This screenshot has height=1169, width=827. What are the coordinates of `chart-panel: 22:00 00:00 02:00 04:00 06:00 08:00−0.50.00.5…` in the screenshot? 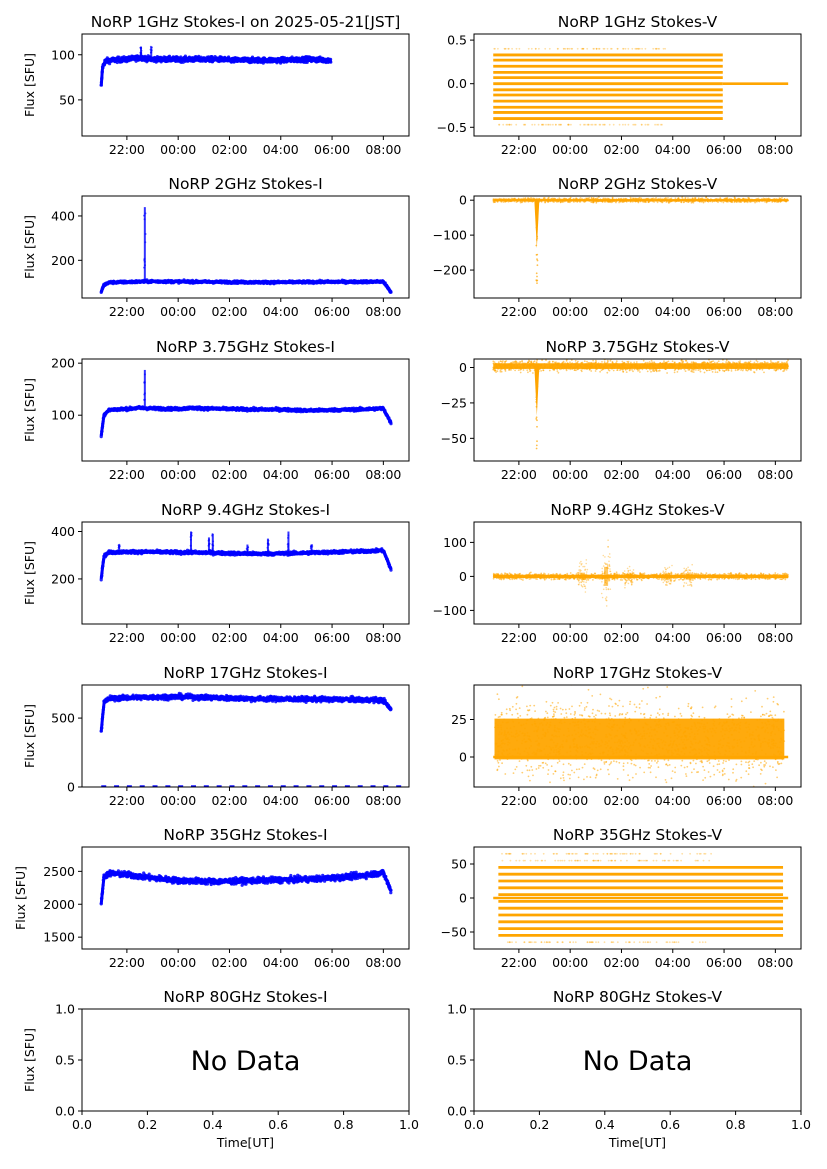 It's located at (619, 85).